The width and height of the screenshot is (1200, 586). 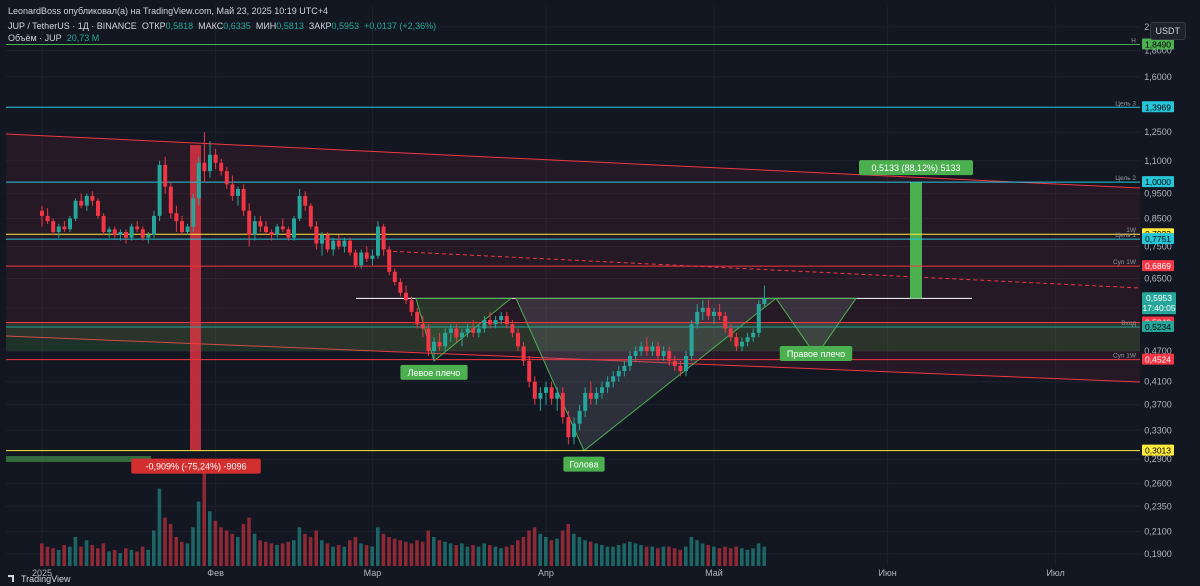 I want to click on change-value: +0,0137 (+2,36%), so click(x=400, y=26).